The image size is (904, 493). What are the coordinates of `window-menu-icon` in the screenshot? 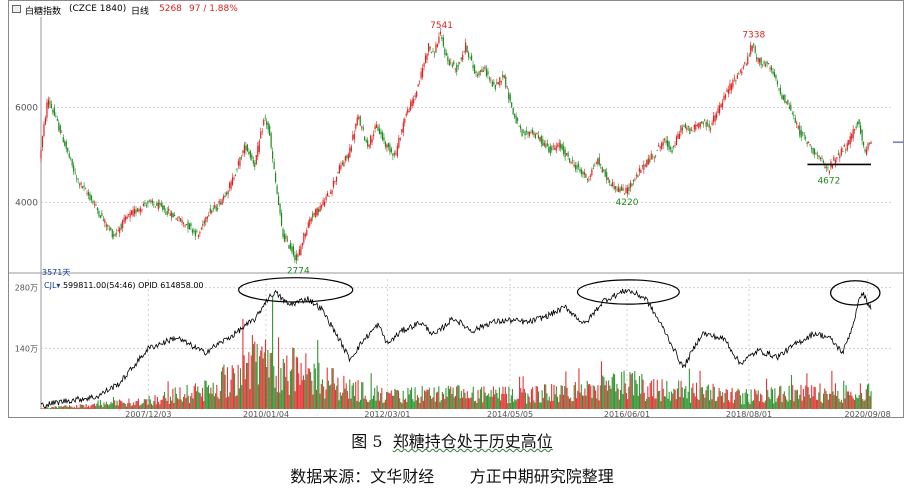 It's located at (16, 9).